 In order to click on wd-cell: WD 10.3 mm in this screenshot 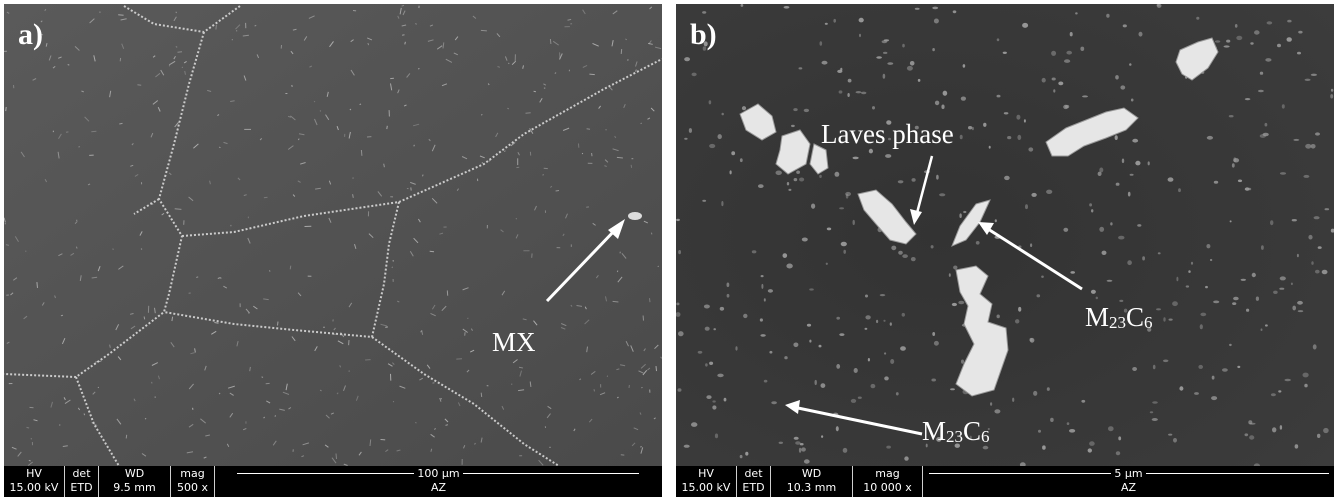, I will do `click(812, 481)`.